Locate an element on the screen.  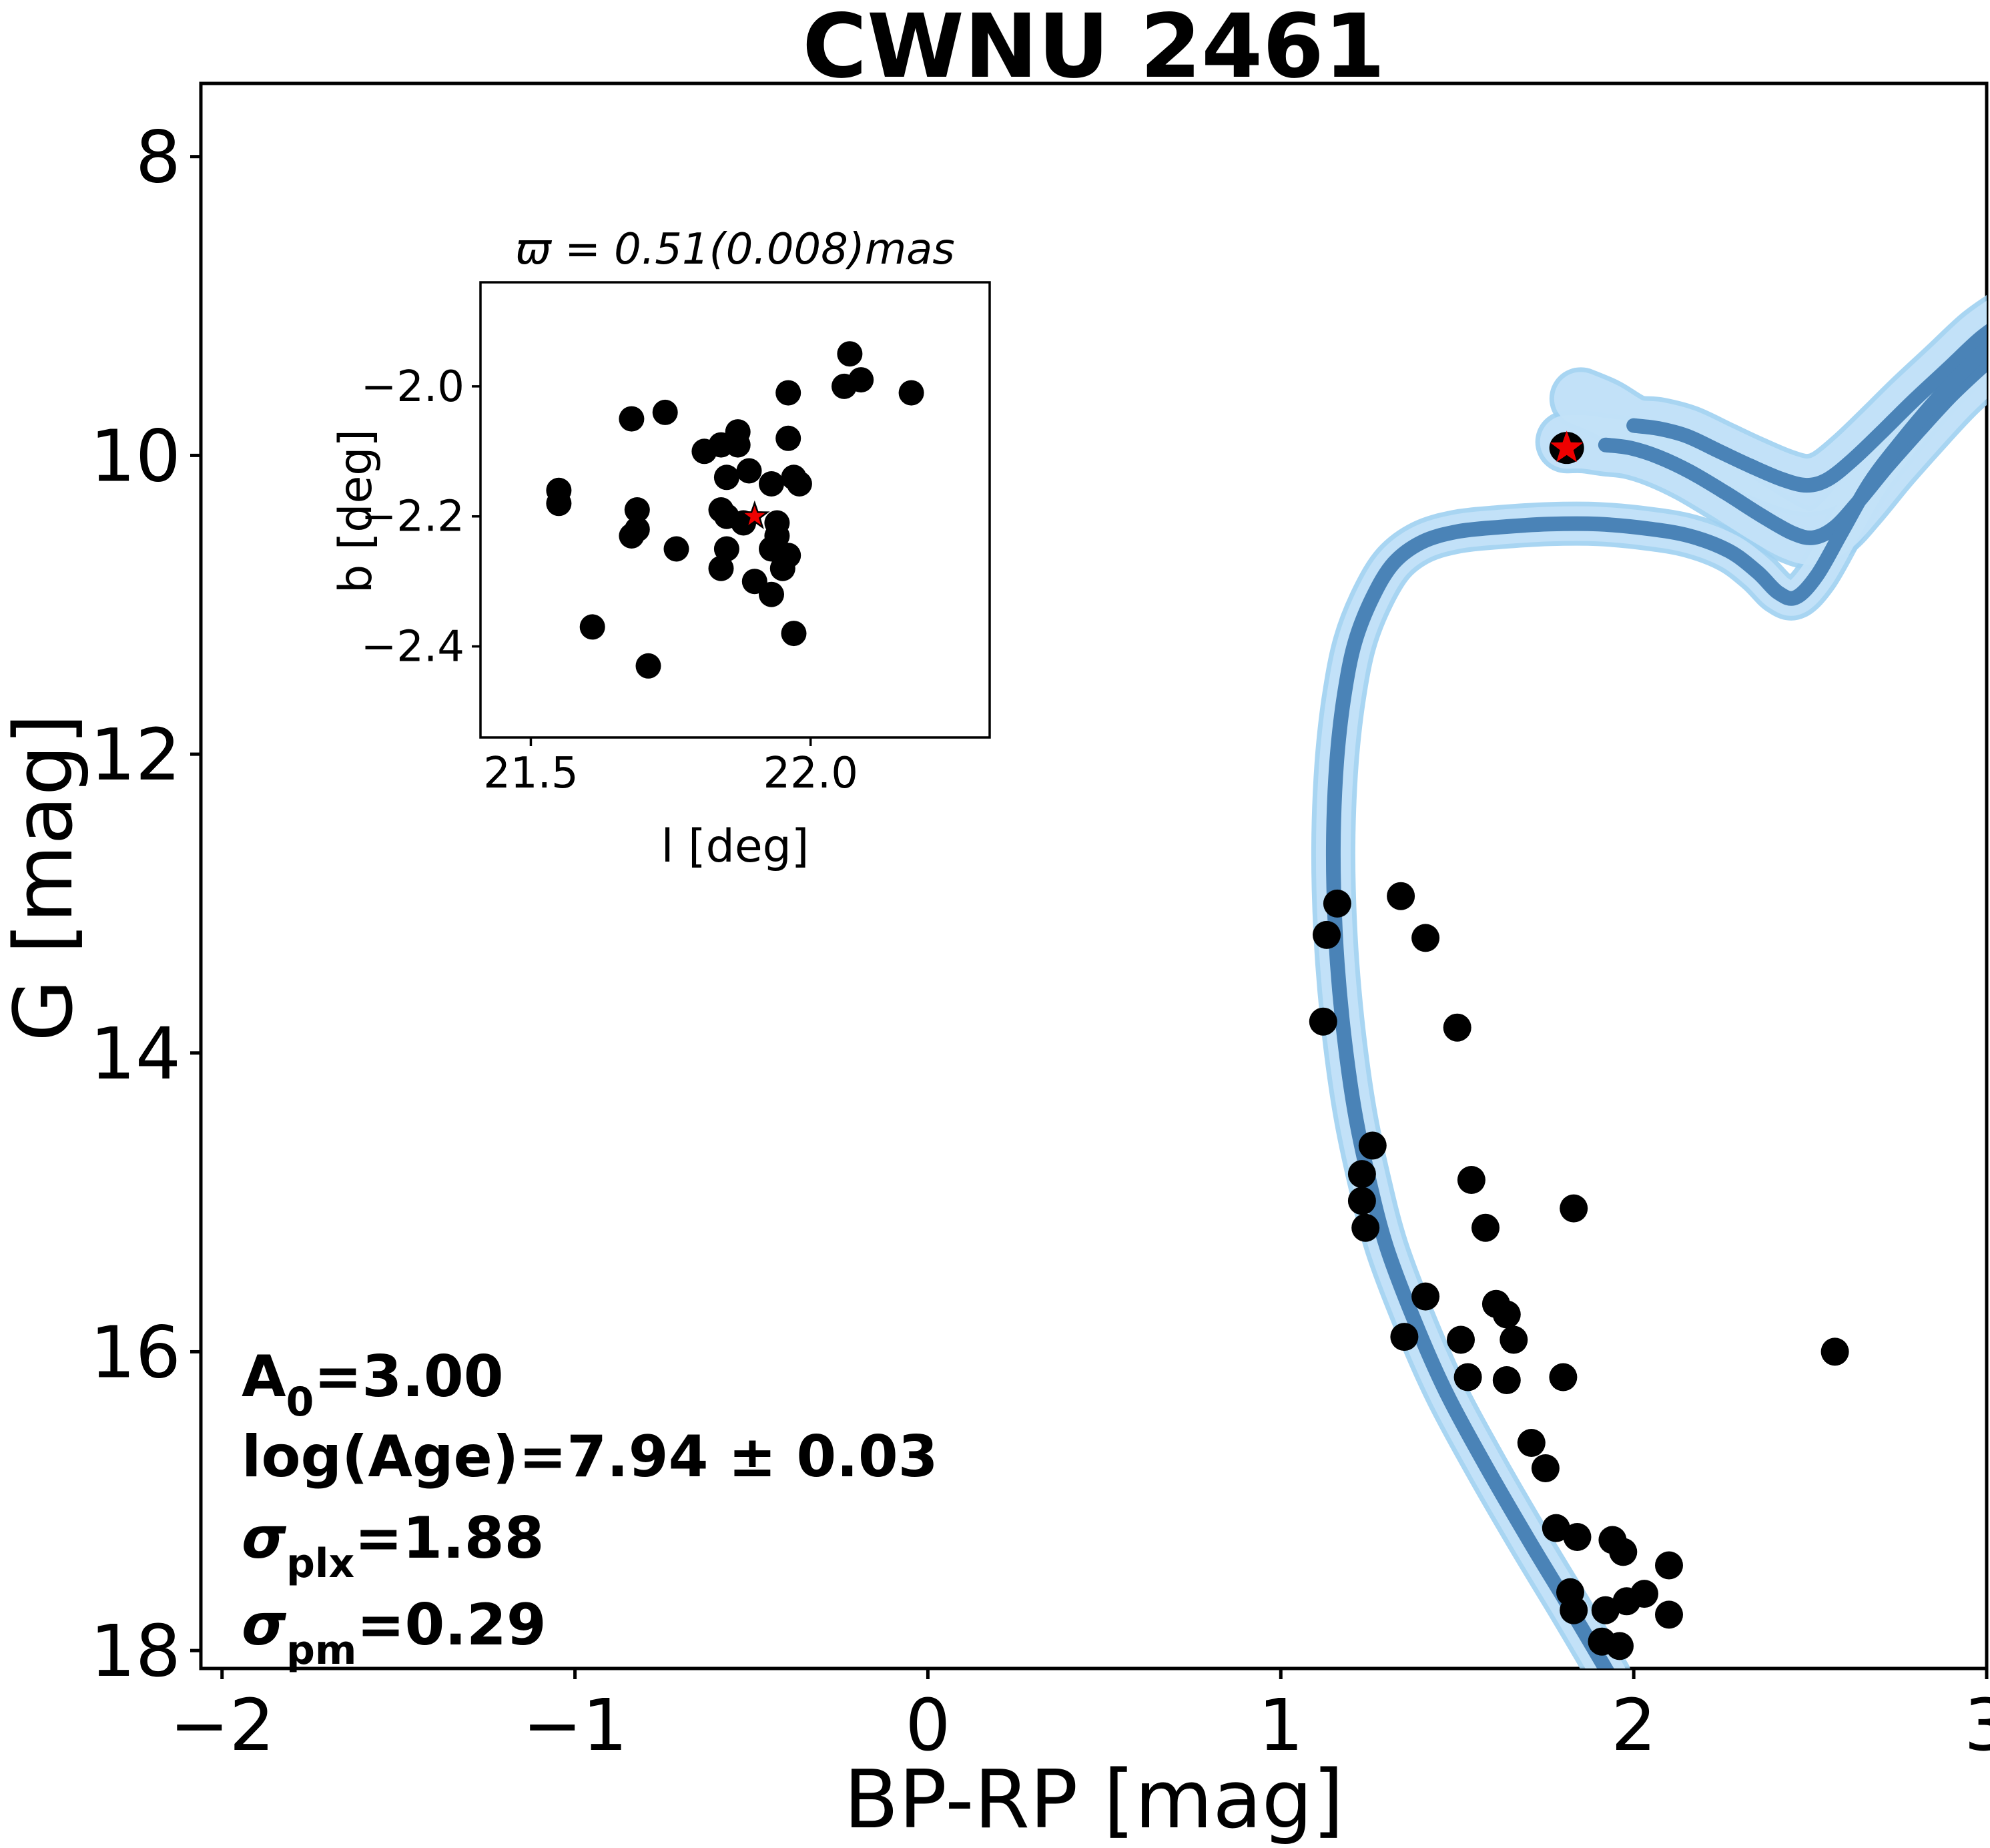
inset-scatter-points is located at coordinates (735, 510).